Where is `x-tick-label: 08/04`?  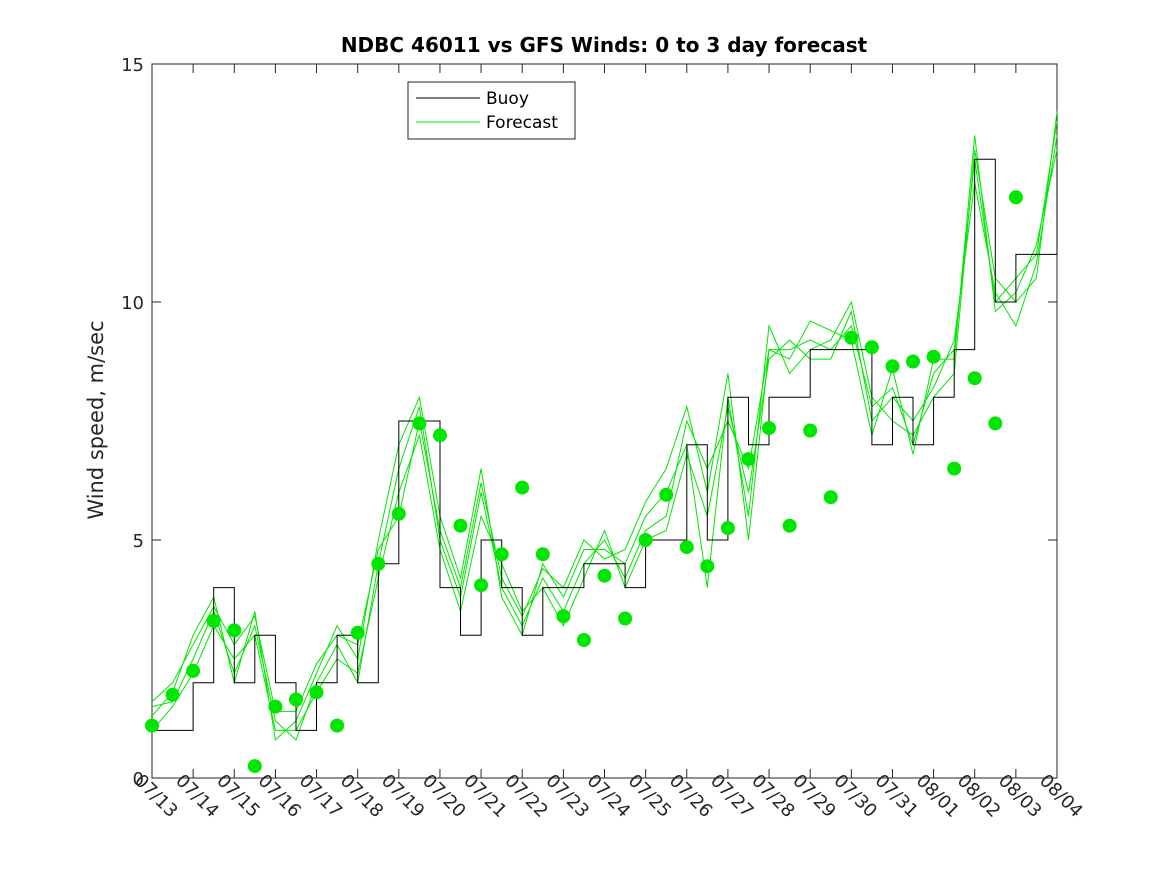 x-tick-label: 08/04 is located at coordinates (1061, 796).